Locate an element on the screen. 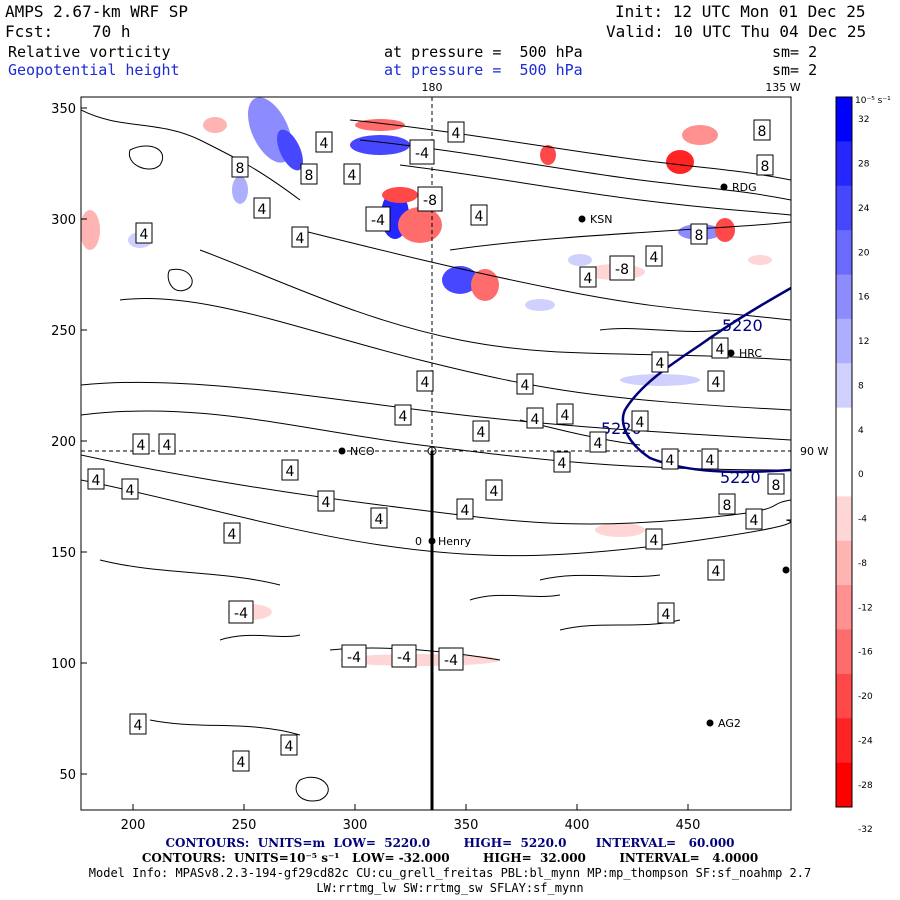  svg-text: NCO is located at coordinates (362, 451).